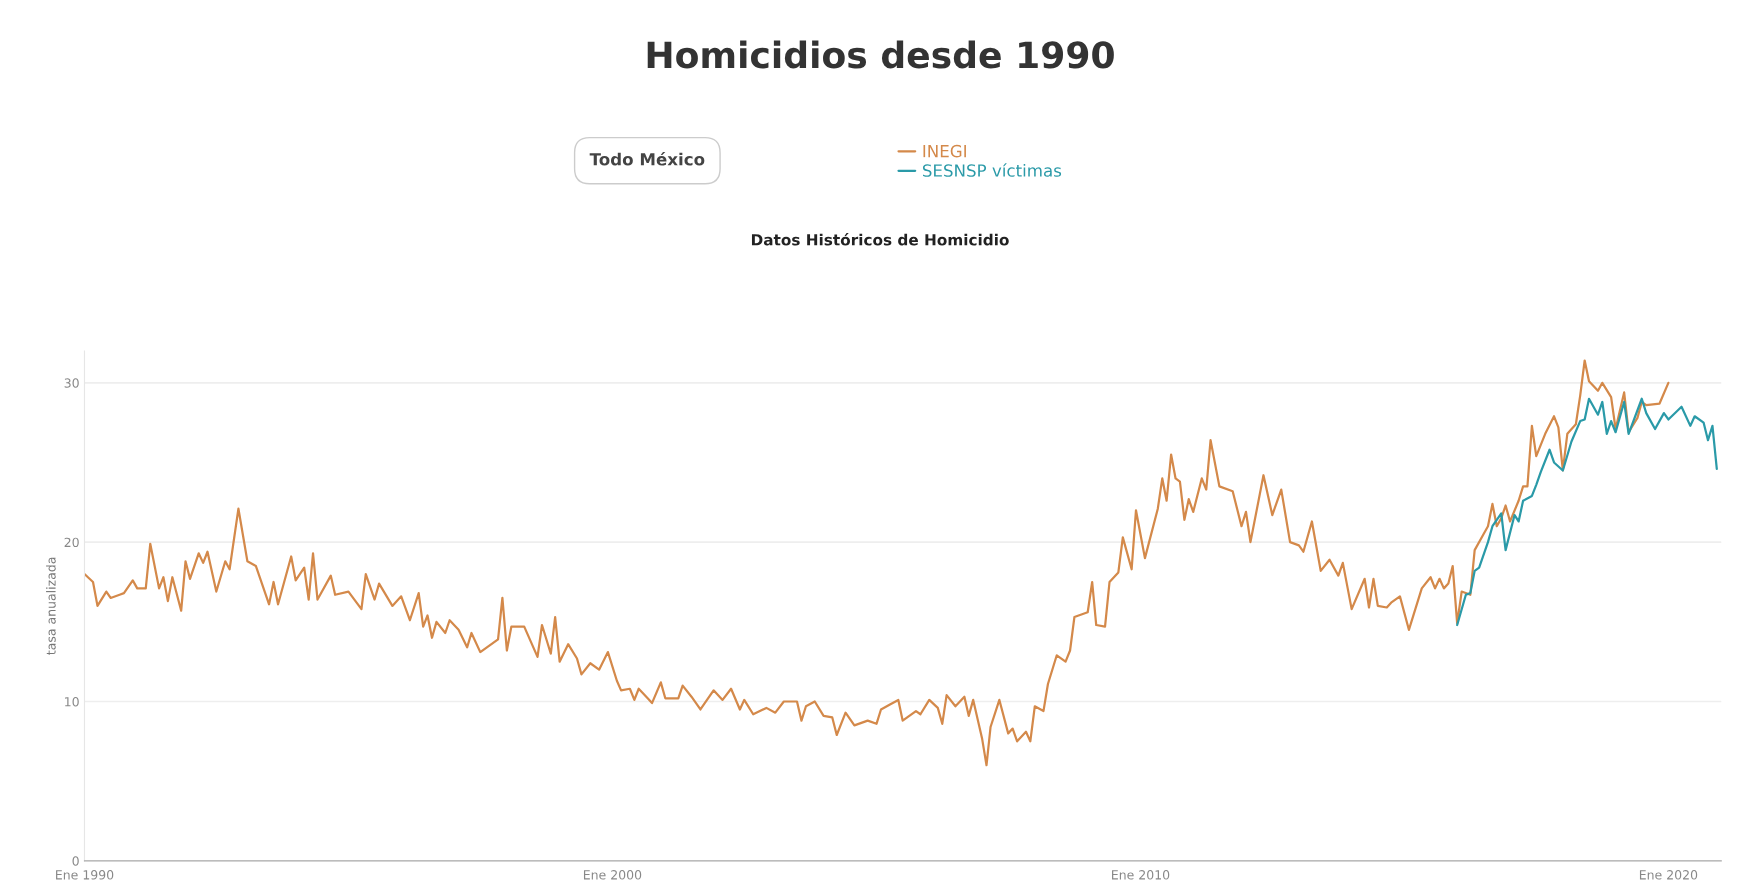  What do you see at coordinates (992, 170) in the screenshot?
I see `legend-label: SESNSP víctimas` at bounding box center [992, 170].